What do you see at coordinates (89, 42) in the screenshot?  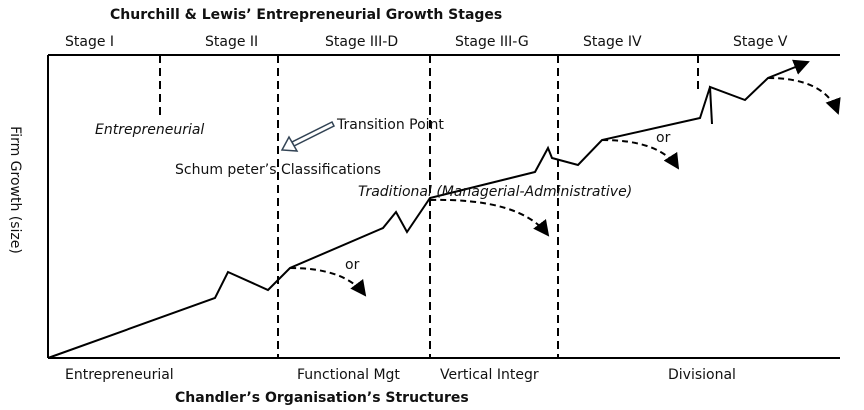 I see `stage-label: Stage I` at bounding box center [89, 42].